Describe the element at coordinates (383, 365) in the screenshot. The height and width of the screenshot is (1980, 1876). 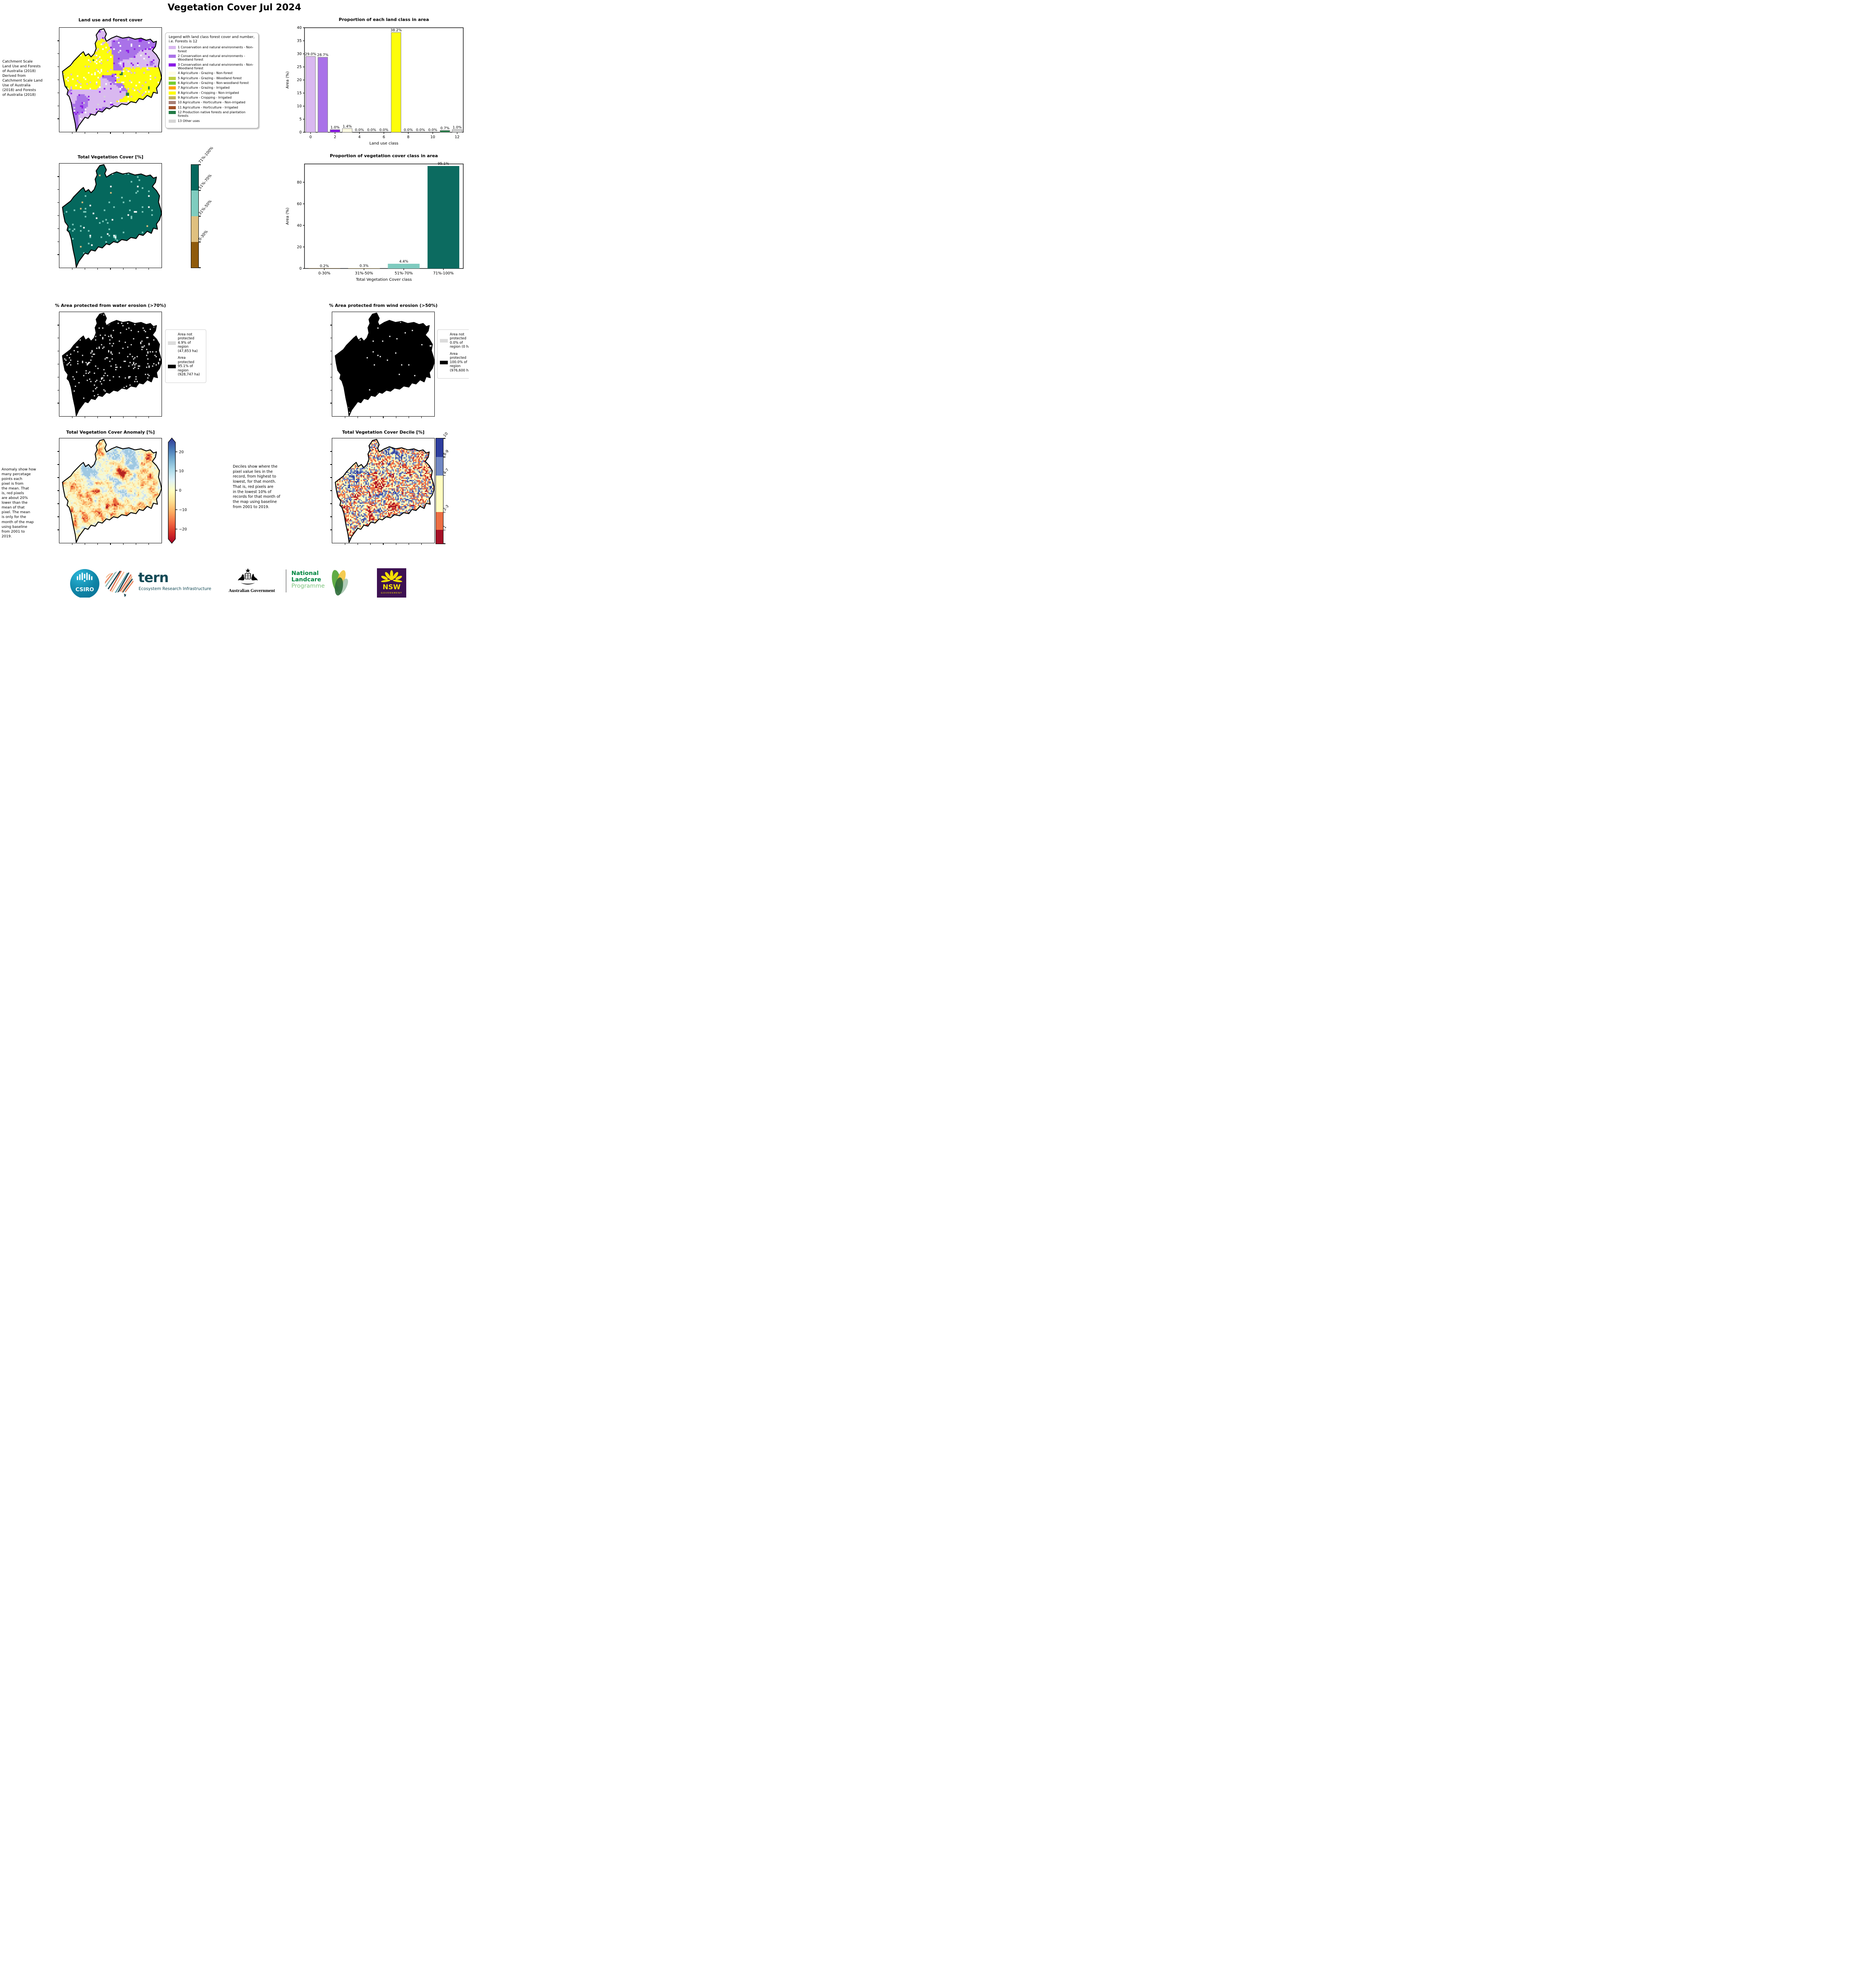
I see `wind-erosion-map` at that location.